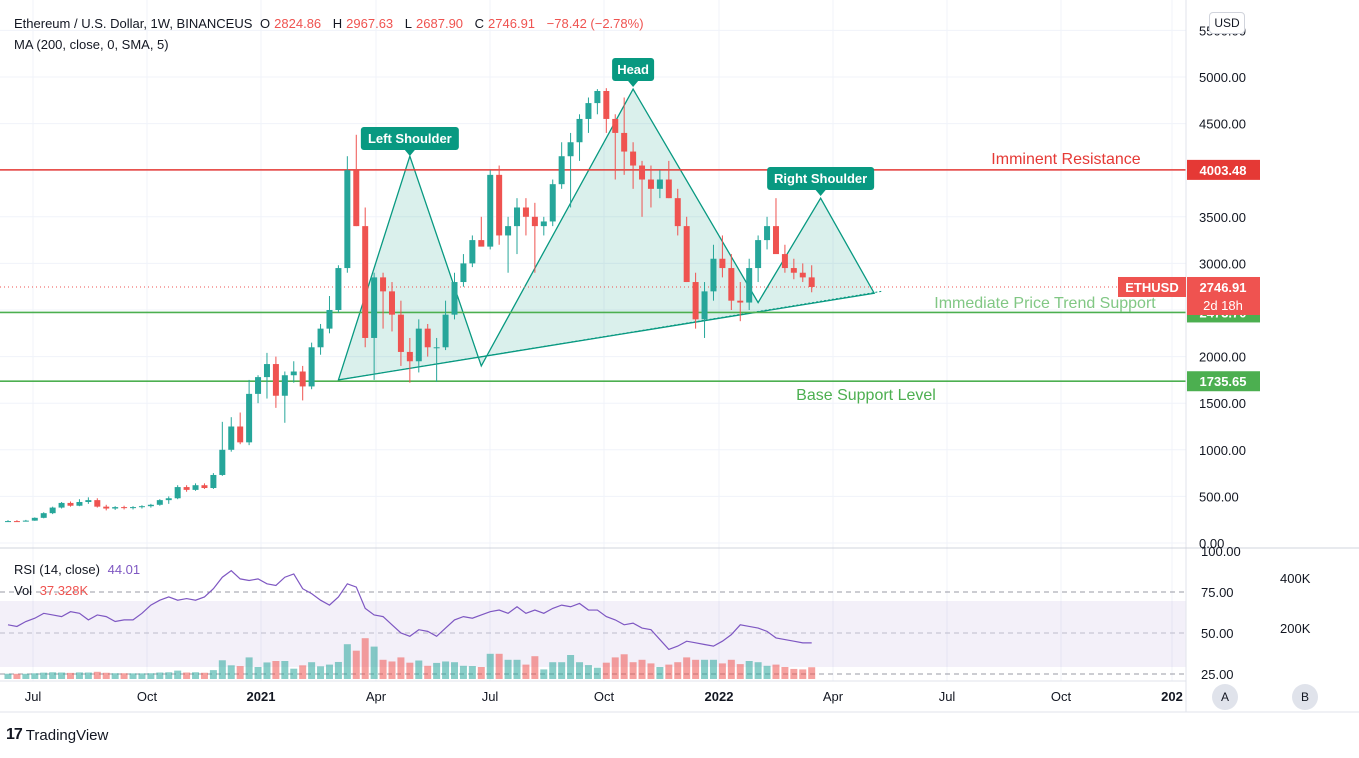  What do you see at coordinates (23, 590) in the screenshot?
I see `vol-label: Vol` at bounding box center [23, 590].